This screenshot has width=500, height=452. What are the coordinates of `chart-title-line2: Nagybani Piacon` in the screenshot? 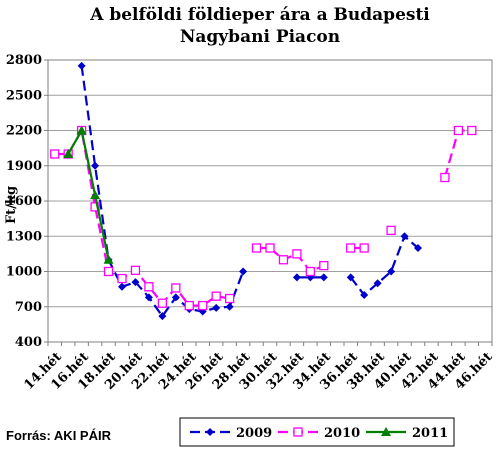 It's located at (260, 37).